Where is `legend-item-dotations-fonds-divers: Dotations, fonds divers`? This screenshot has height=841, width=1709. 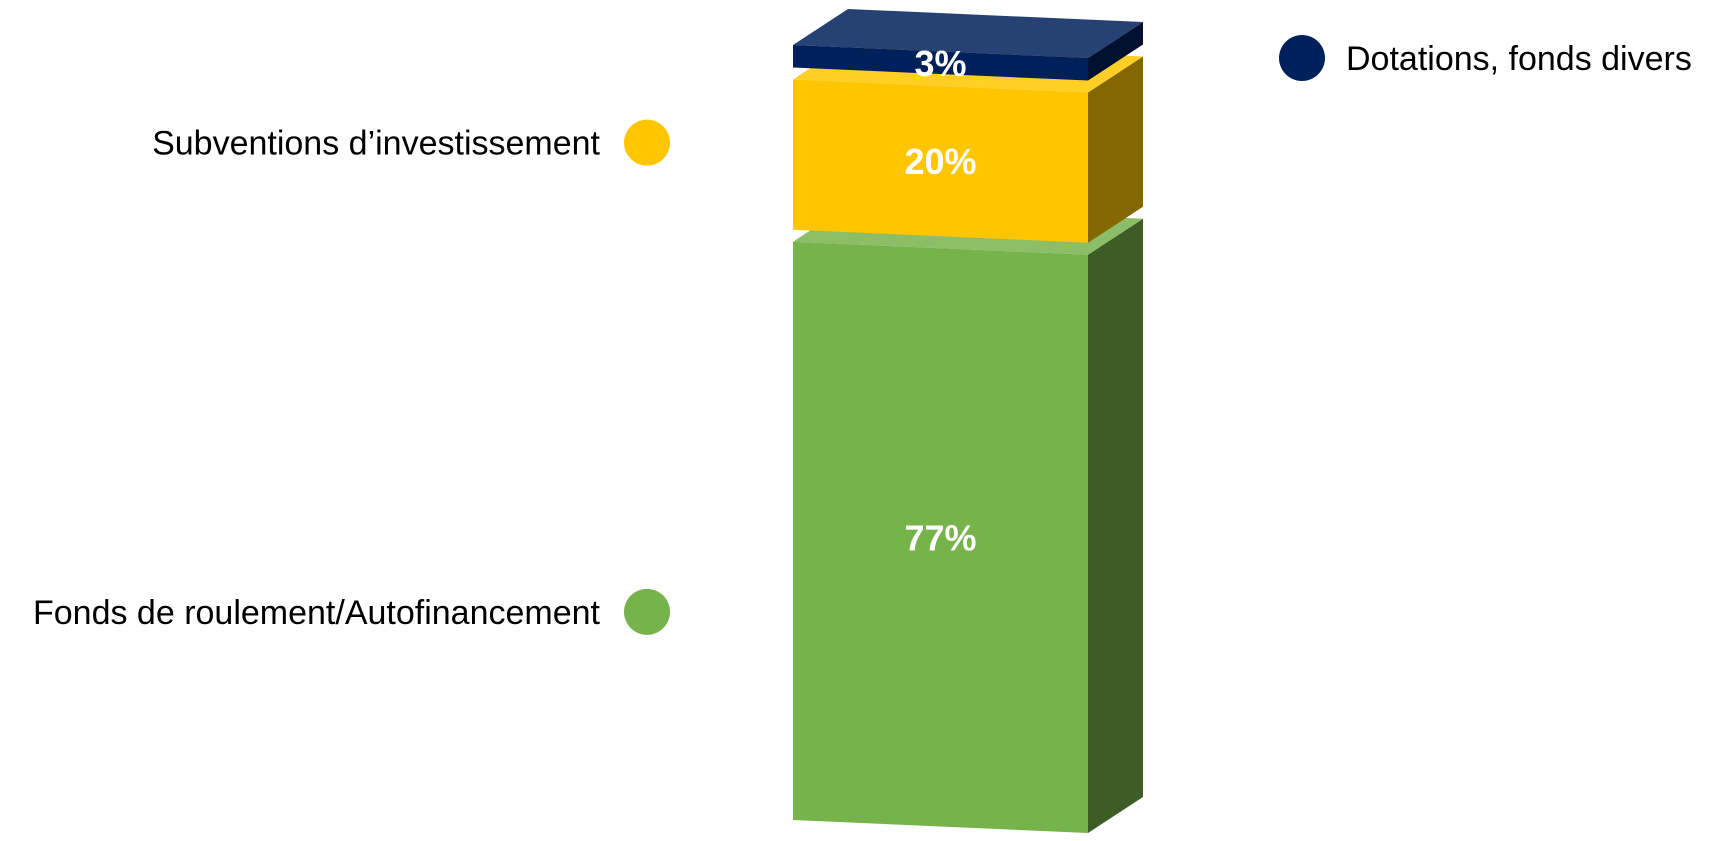 legend-item-dotations-fonds-divers: Dotations, fonds divers is located at coordinates (1485, 58).